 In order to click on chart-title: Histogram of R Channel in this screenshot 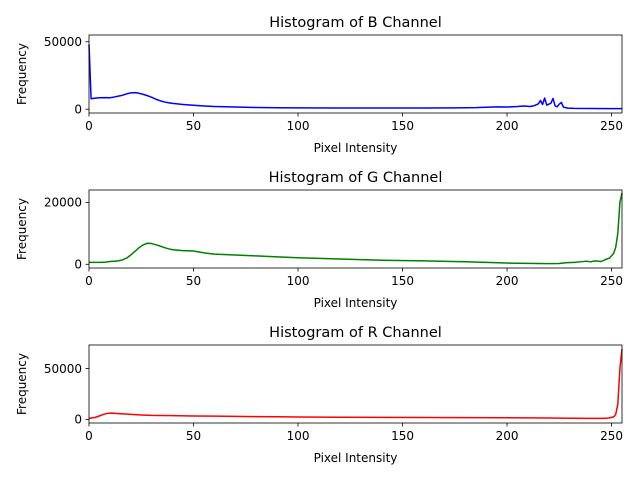, I will do `click(355, 333)`.